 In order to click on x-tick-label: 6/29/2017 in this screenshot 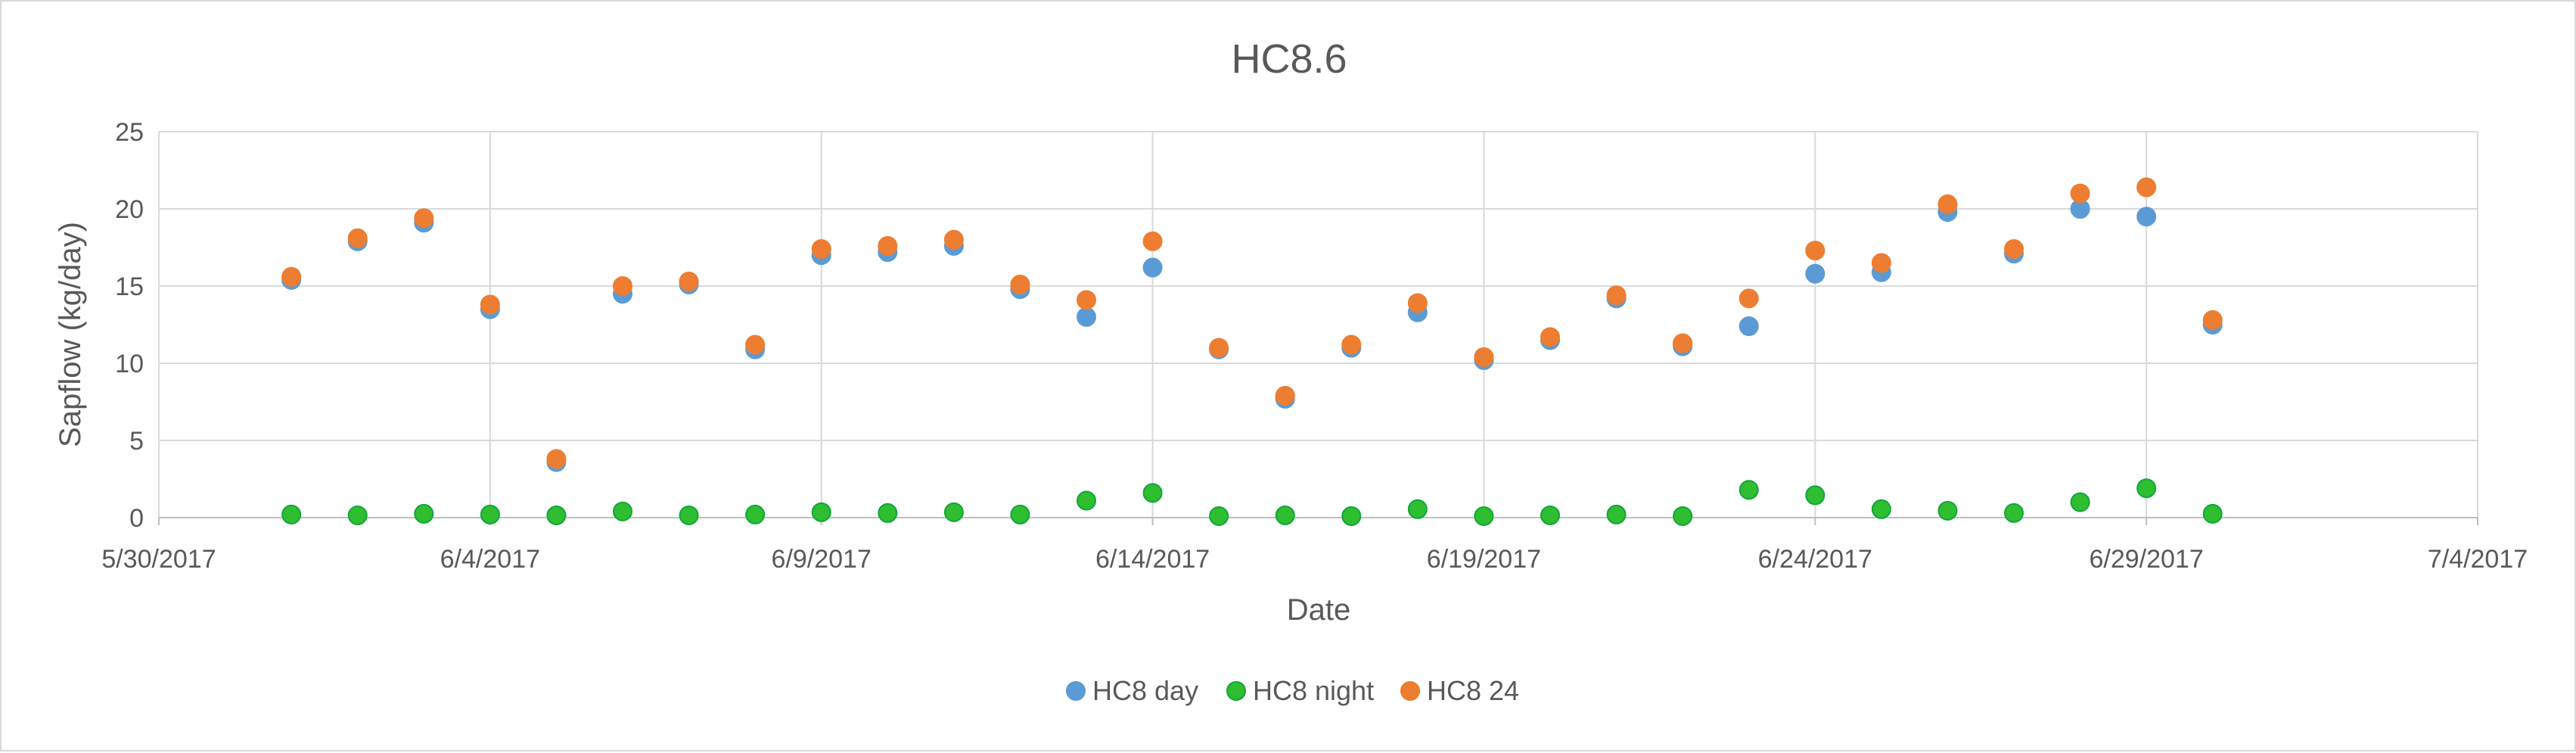, I will do `click(2147, 559)`.